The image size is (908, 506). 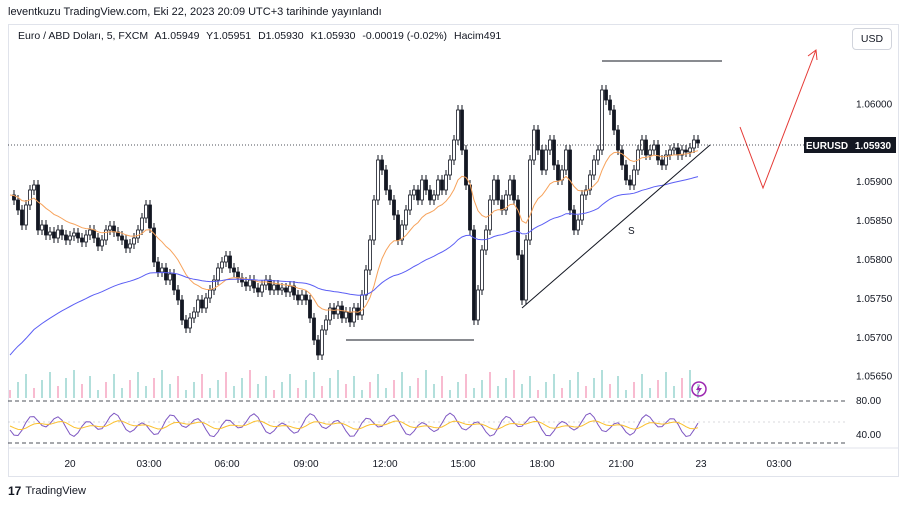 What do you see at coordinates (384, 464) in the screenshot?
I see `x-tick-label: 12:00` at bounding box center [384, 464].